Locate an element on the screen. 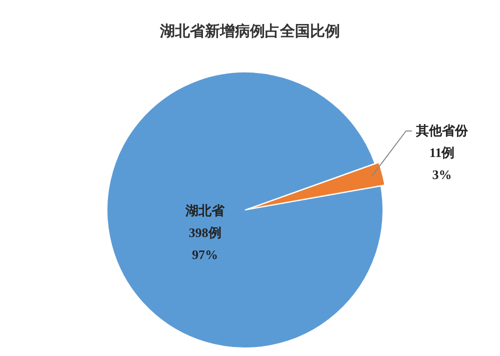  data-label: 398例 97% is located at coordinates (205, 243).